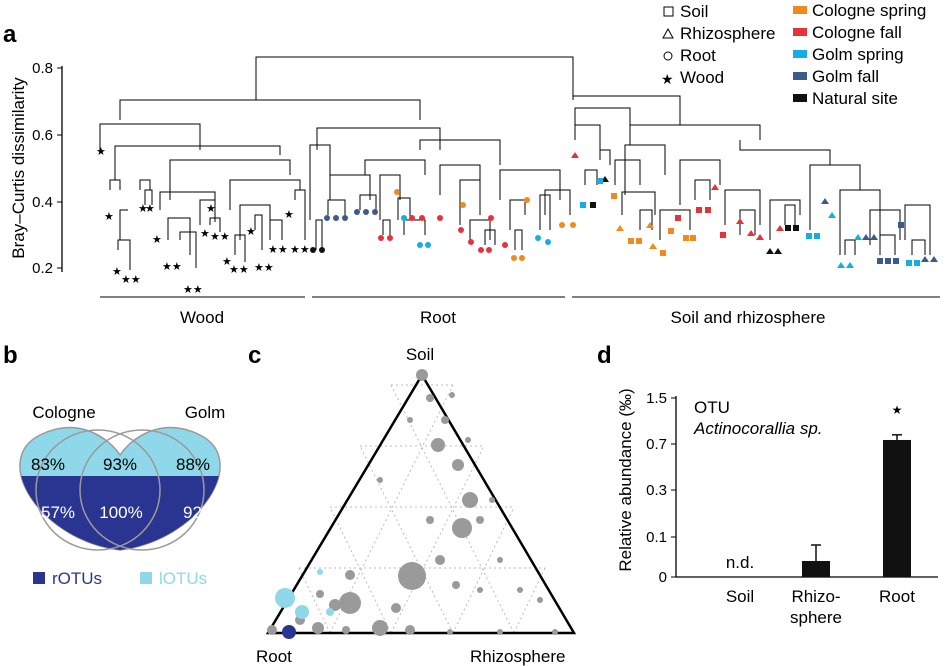 Image resolution: width=946 pixels, height=666 pixels. Describe the element at coordinates (800, 98) in the screenshot. I see `swatch-natural-site` at that location.